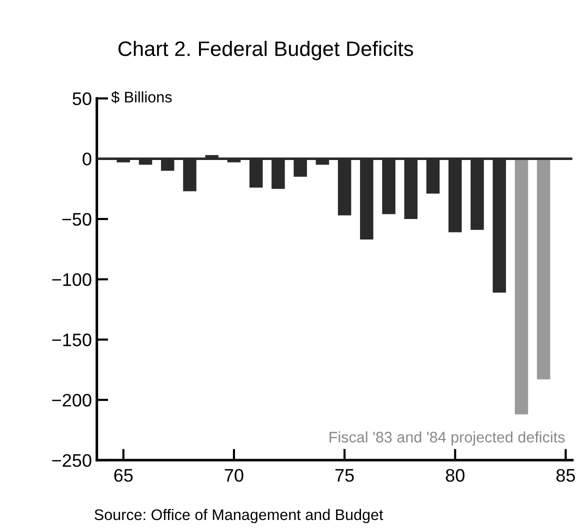 The width and height of the screenshot is (587, 532). I want to click on y-tick-label: −200, so click(72, 400).